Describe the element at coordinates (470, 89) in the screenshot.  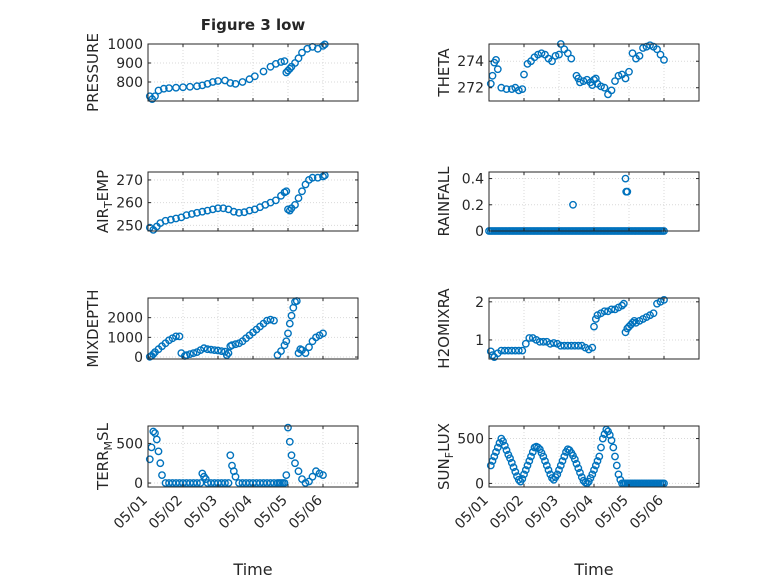
I see `y-tick-label: 272` at that location.